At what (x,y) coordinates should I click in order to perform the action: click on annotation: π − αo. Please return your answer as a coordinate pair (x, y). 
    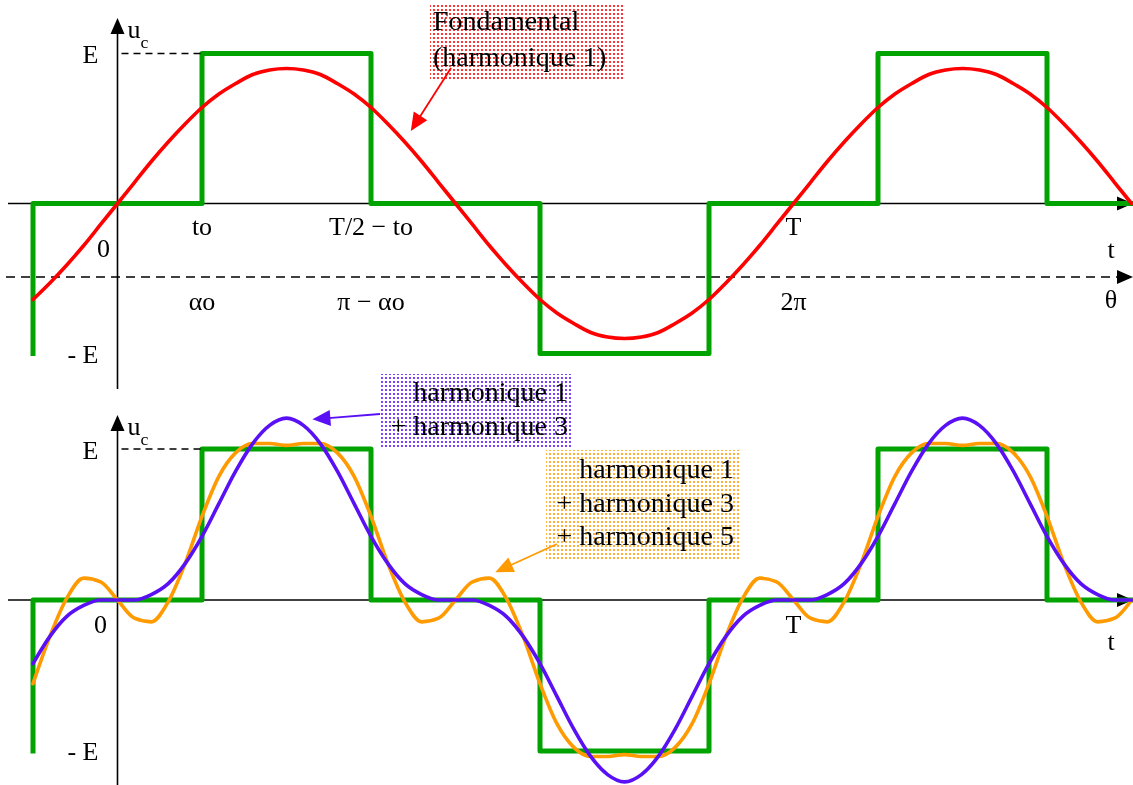
    Looking at the image, I should click on (371, 301).